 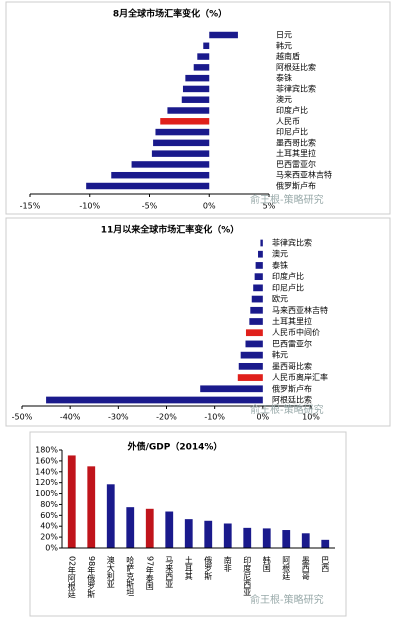 I want to click on x-tick-label: -40%, so click(x=70, y=417).